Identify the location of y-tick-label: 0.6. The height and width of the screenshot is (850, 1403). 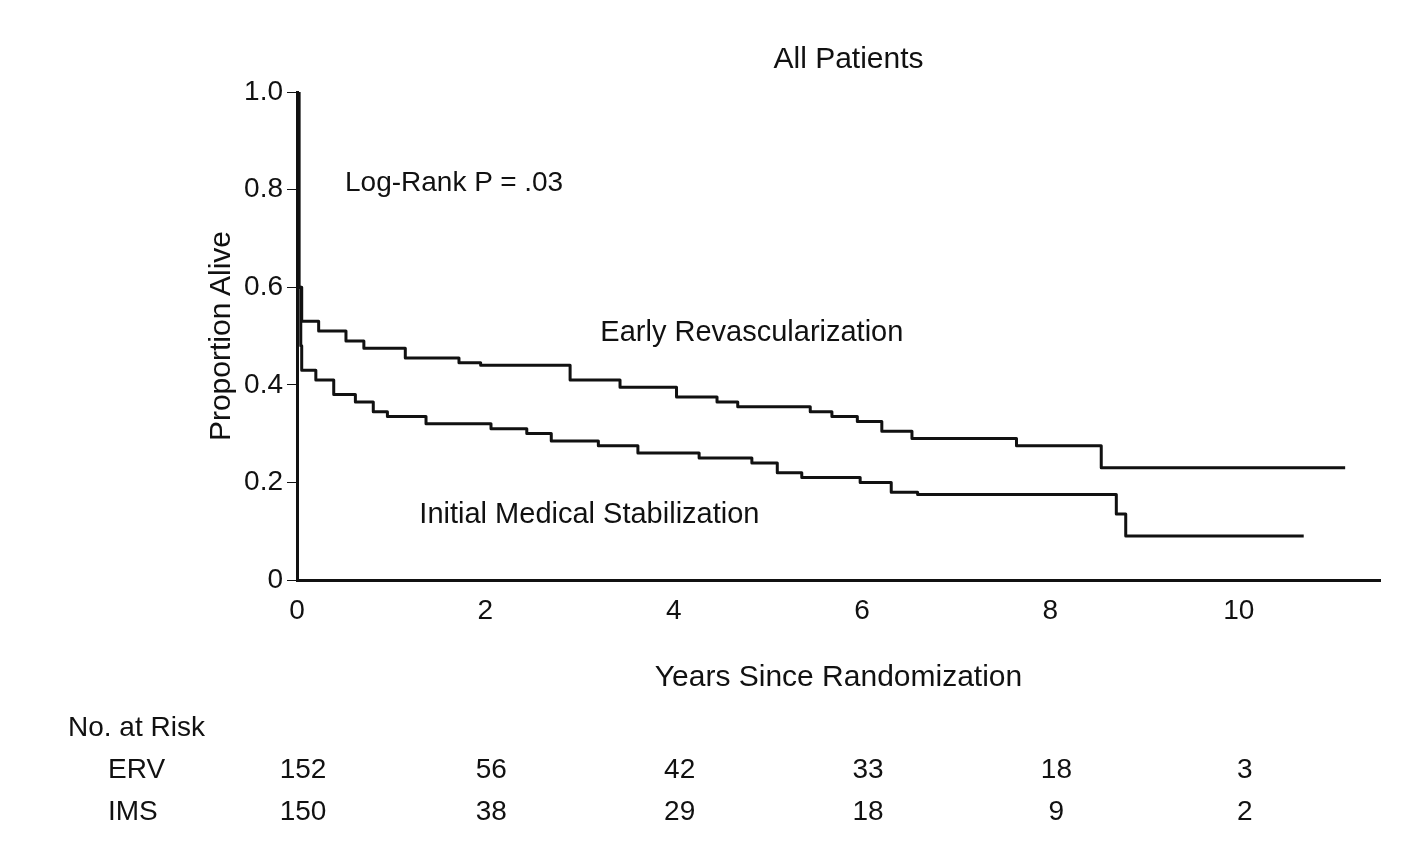
(263, 285).